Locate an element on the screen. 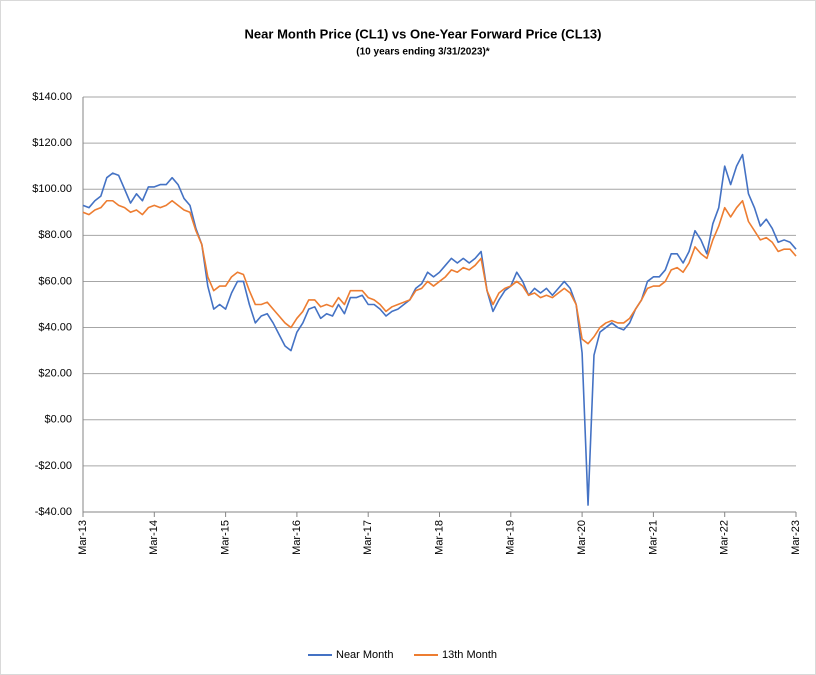 The image size is (816, 675). legend-label: 13th Month is located at coordinates (469, 655).